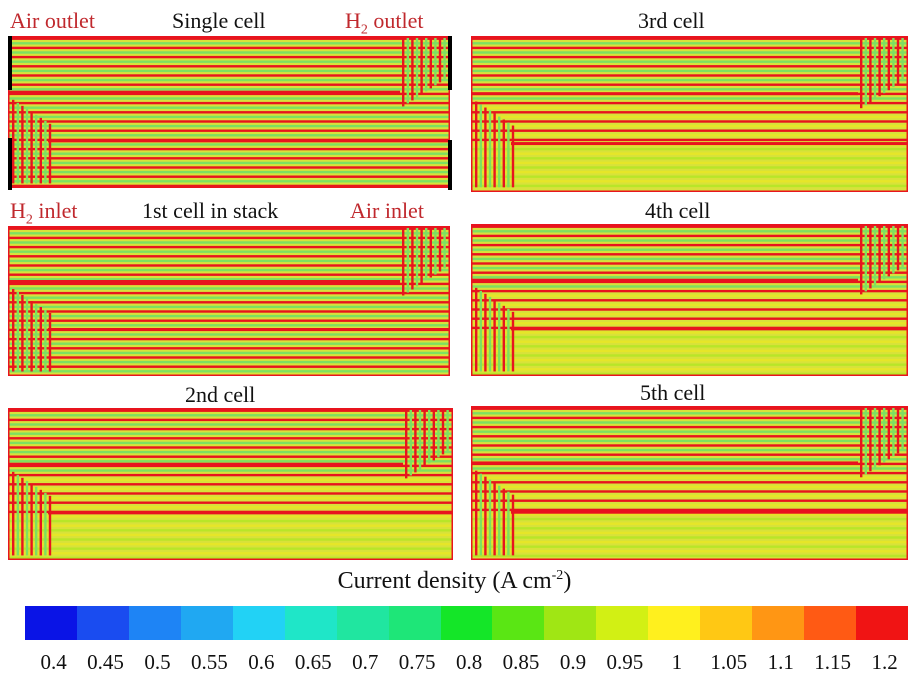 Image resolution: width=909 pixels, height=678 pixels. What do you see at coordinates (229, 112) in the screenshot?
I see `flowfield-single-cell` at bounding box center [229, 112].